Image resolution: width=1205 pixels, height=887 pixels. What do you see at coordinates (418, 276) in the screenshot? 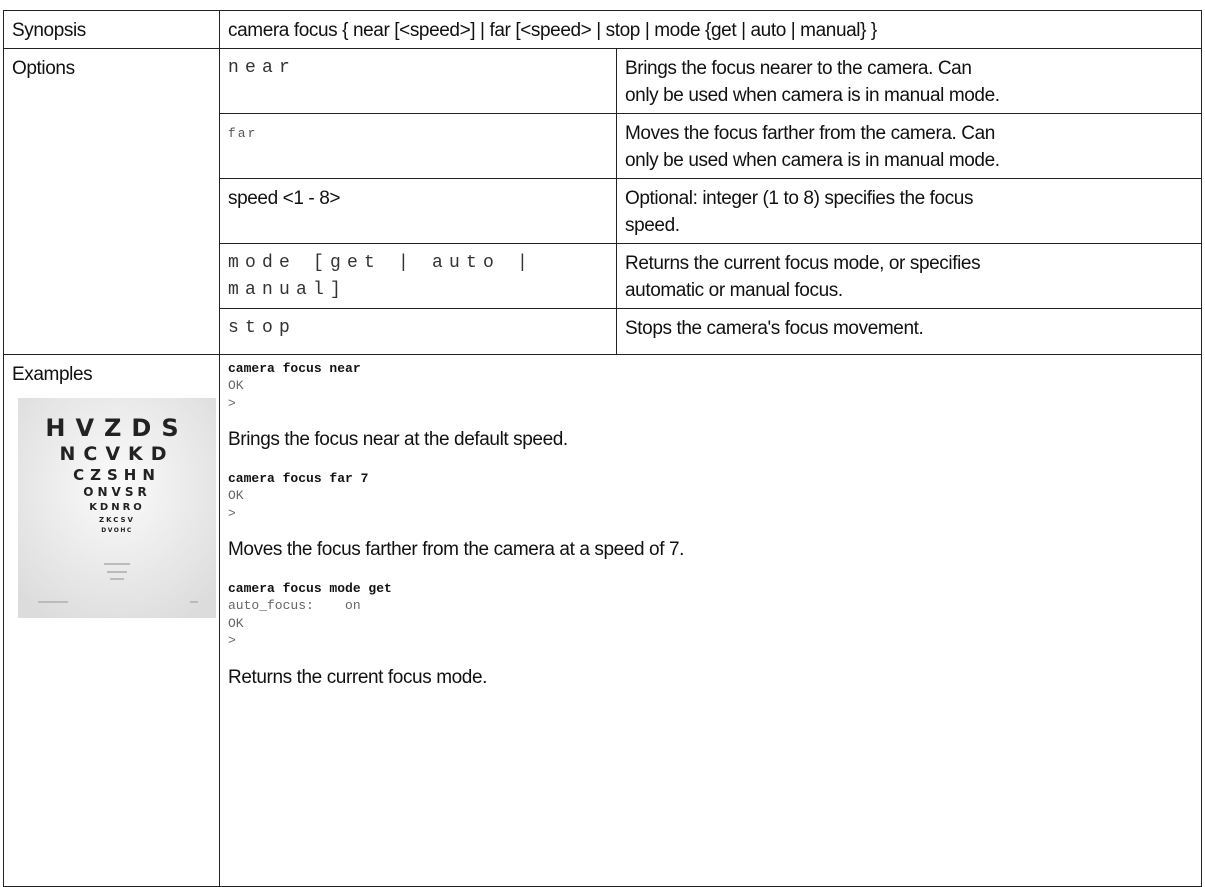
I see `option-term: mode [get | auto | manual]` at bounding box center [418, 276].